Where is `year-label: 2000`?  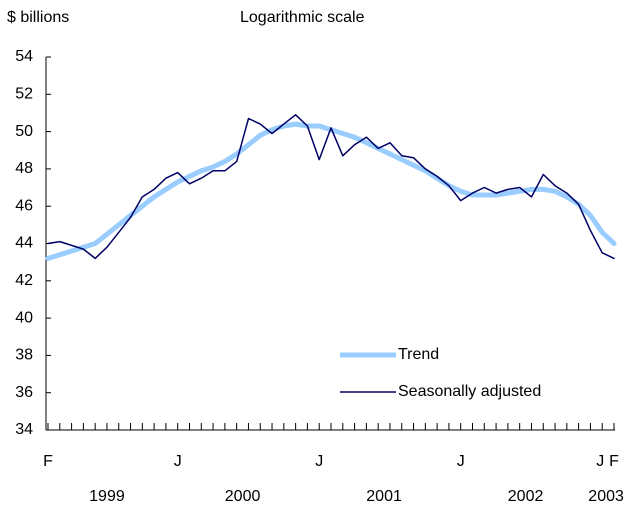
year-label: 2000 is located at coordinates (243, 496).